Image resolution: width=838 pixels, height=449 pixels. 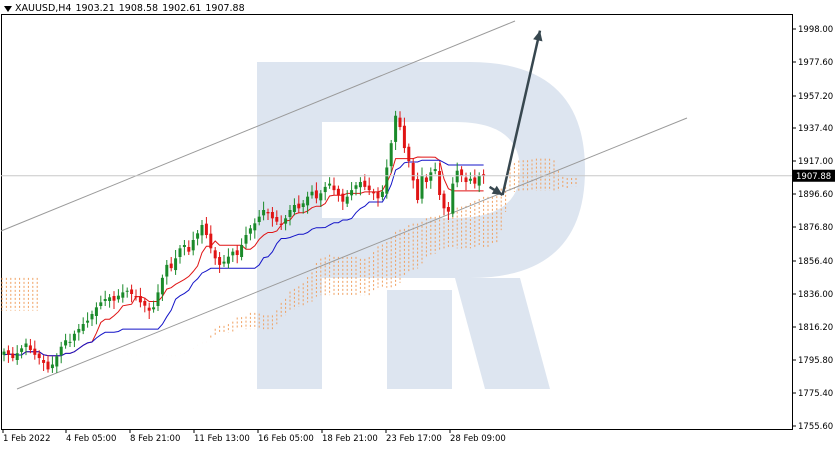 What do you see at coordinates (497, 190) in the screenshot?
I see `projection-arrow-down-head` at bounding box center [497, 190].